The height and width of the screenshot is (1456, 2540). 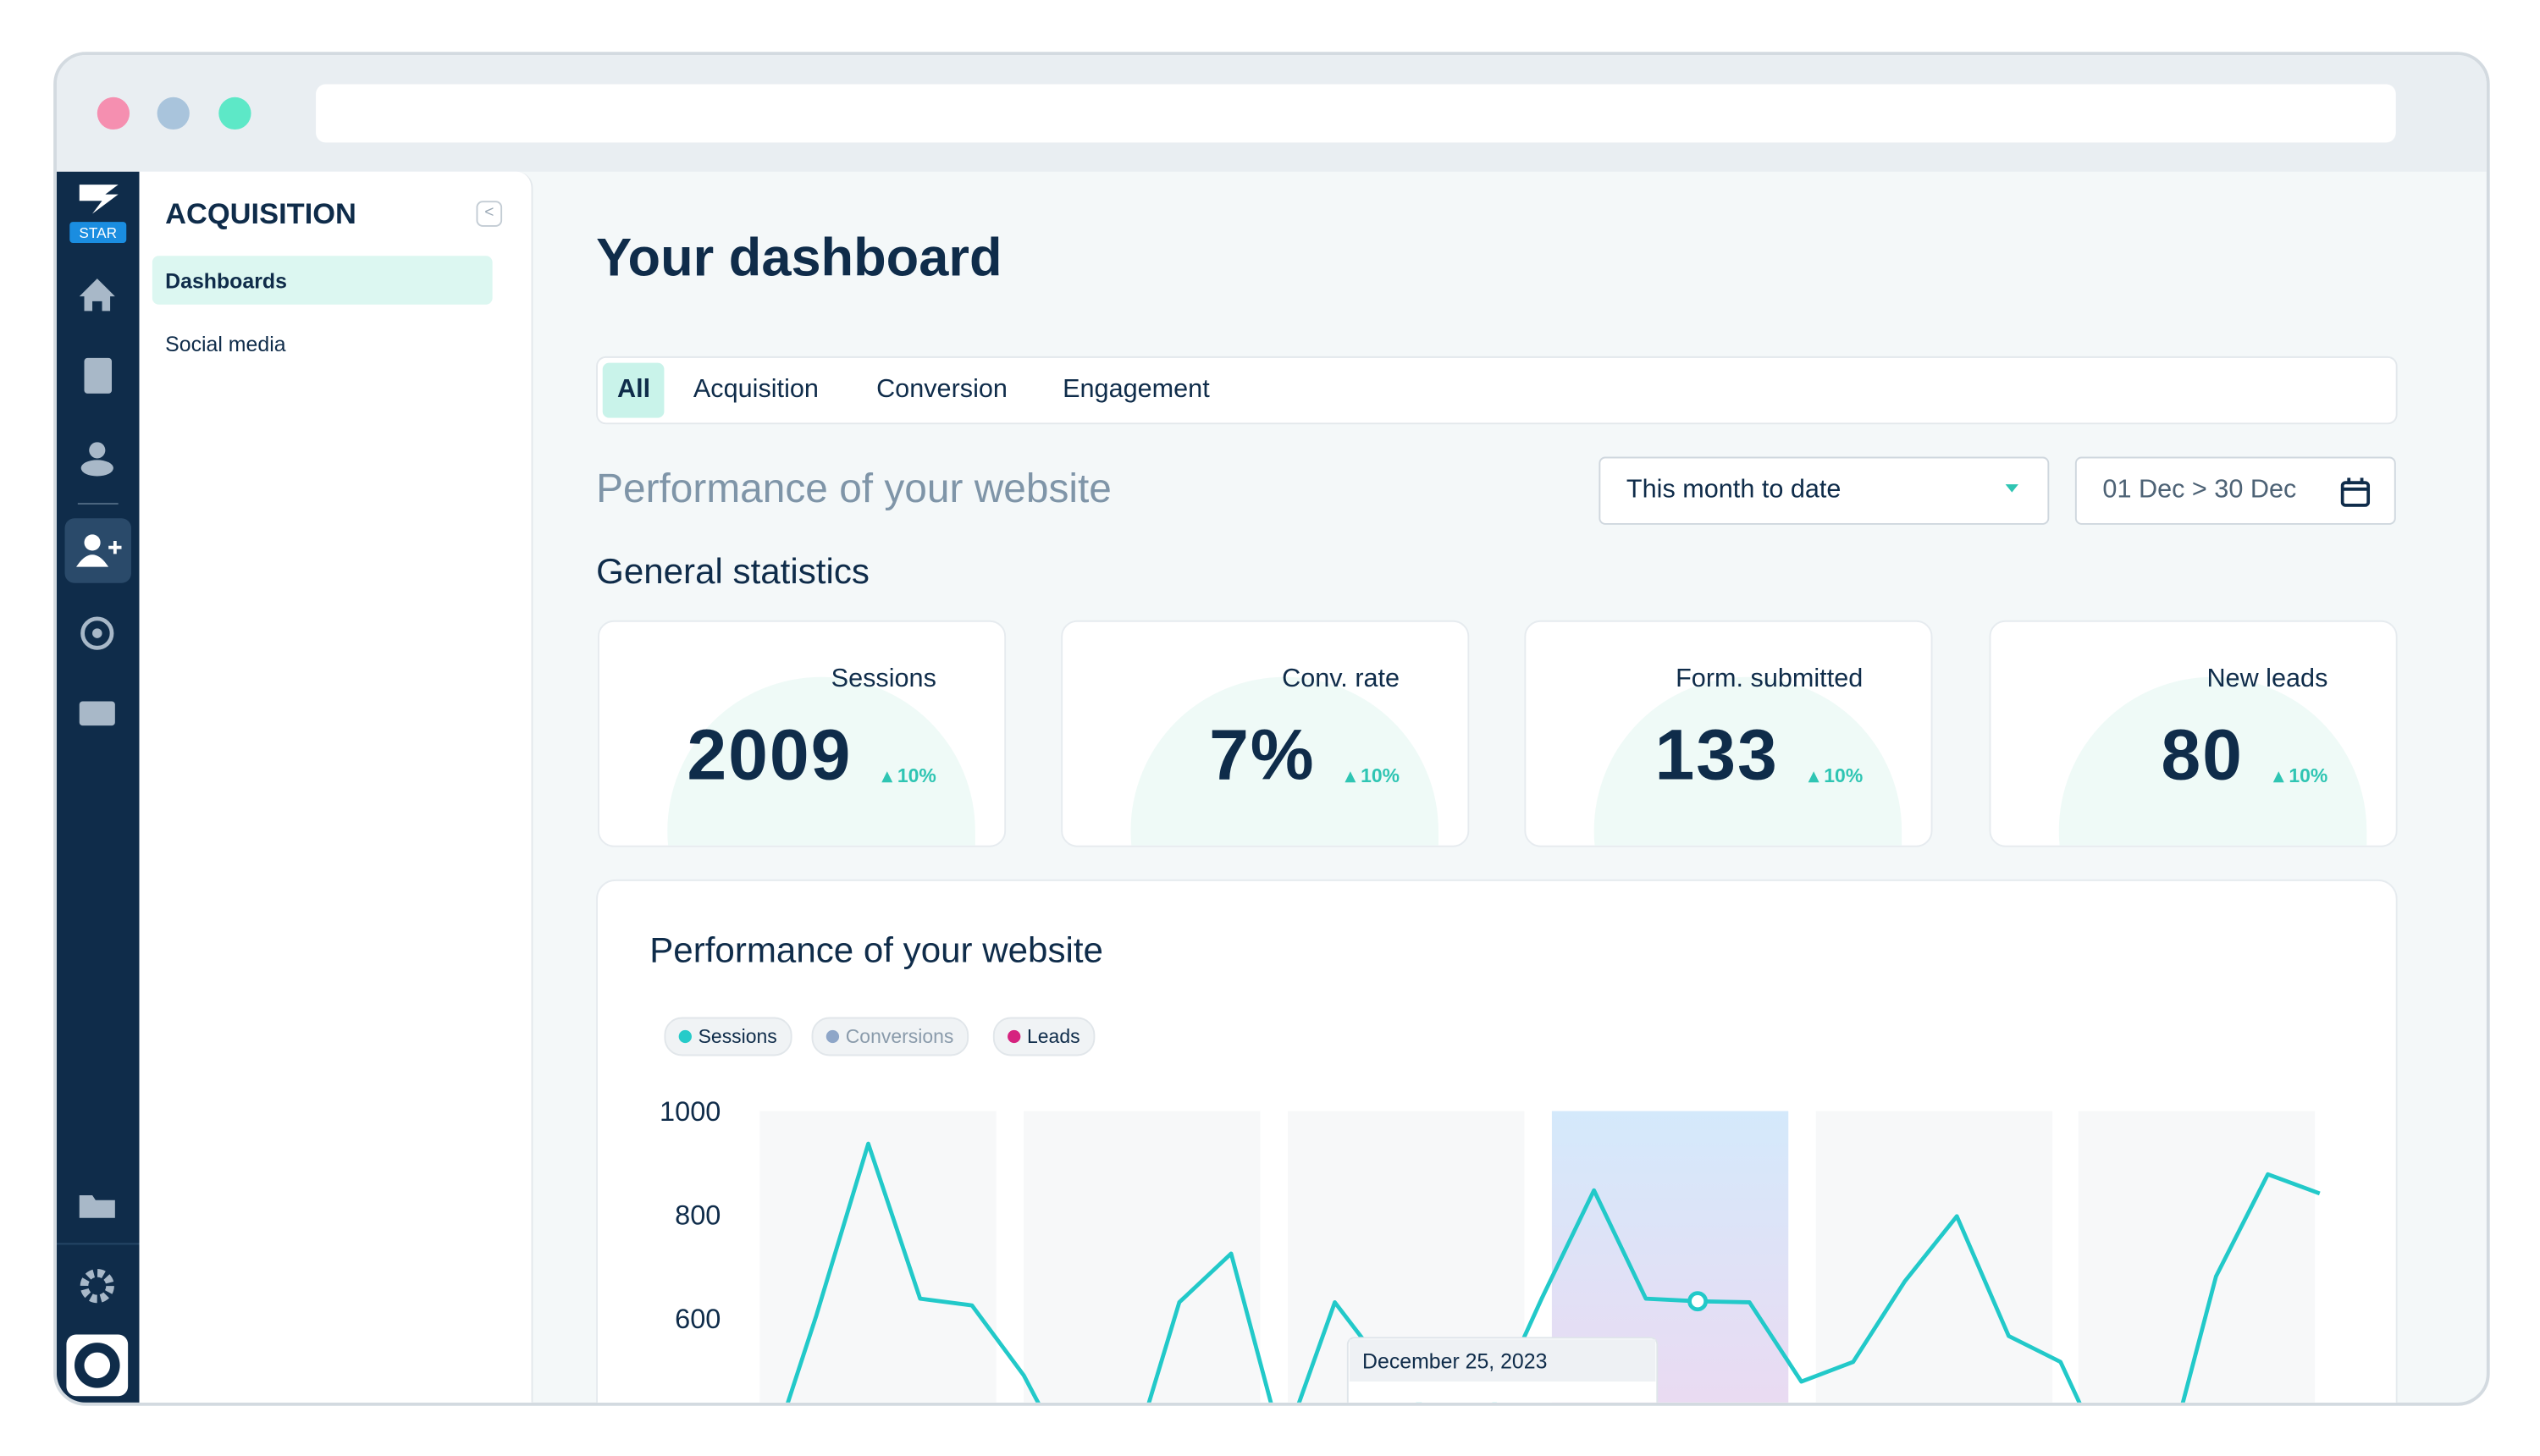 What do you see at coordinates (633, 390) in the screenshot?
I see `tab: All` at bounding box center [633, 390].